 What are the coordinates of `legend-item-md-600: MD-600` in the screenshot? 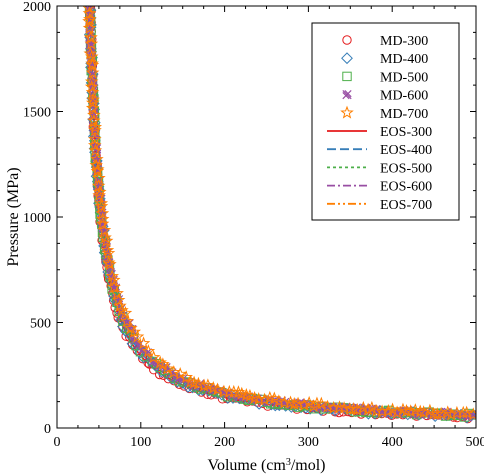 It's located at (385, 96).